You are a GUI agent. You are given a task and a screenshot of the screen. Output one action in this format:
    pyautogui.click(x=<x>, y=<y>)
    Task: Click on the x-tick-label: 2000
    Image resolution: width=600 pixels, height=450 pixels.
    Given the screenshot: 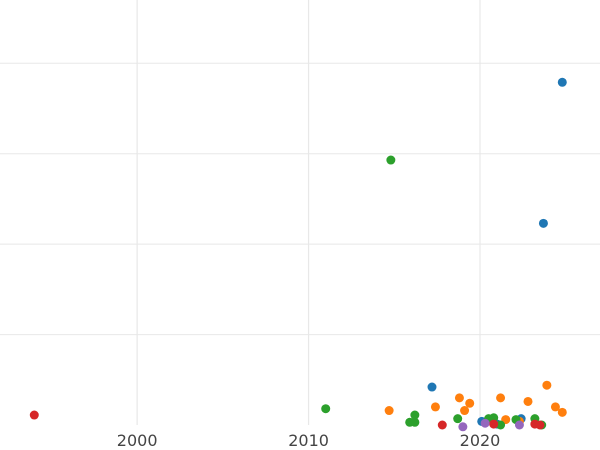 What is the action you would take?
    pyautogui.click(x=137, y=440)
    